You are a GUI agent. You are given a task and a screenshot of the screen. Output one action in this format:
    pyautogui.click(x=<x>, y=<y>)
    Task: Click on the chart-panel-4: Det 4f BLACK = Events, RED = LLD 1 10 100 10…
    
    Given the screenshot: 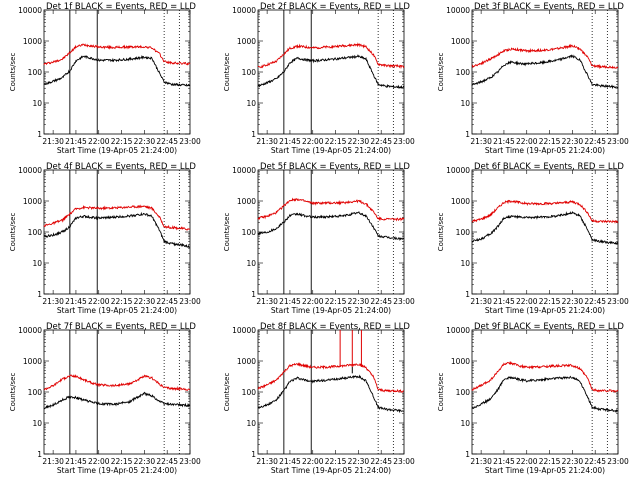 What is the action you would take?
    pyautogui.click(x=105, y=238)
    